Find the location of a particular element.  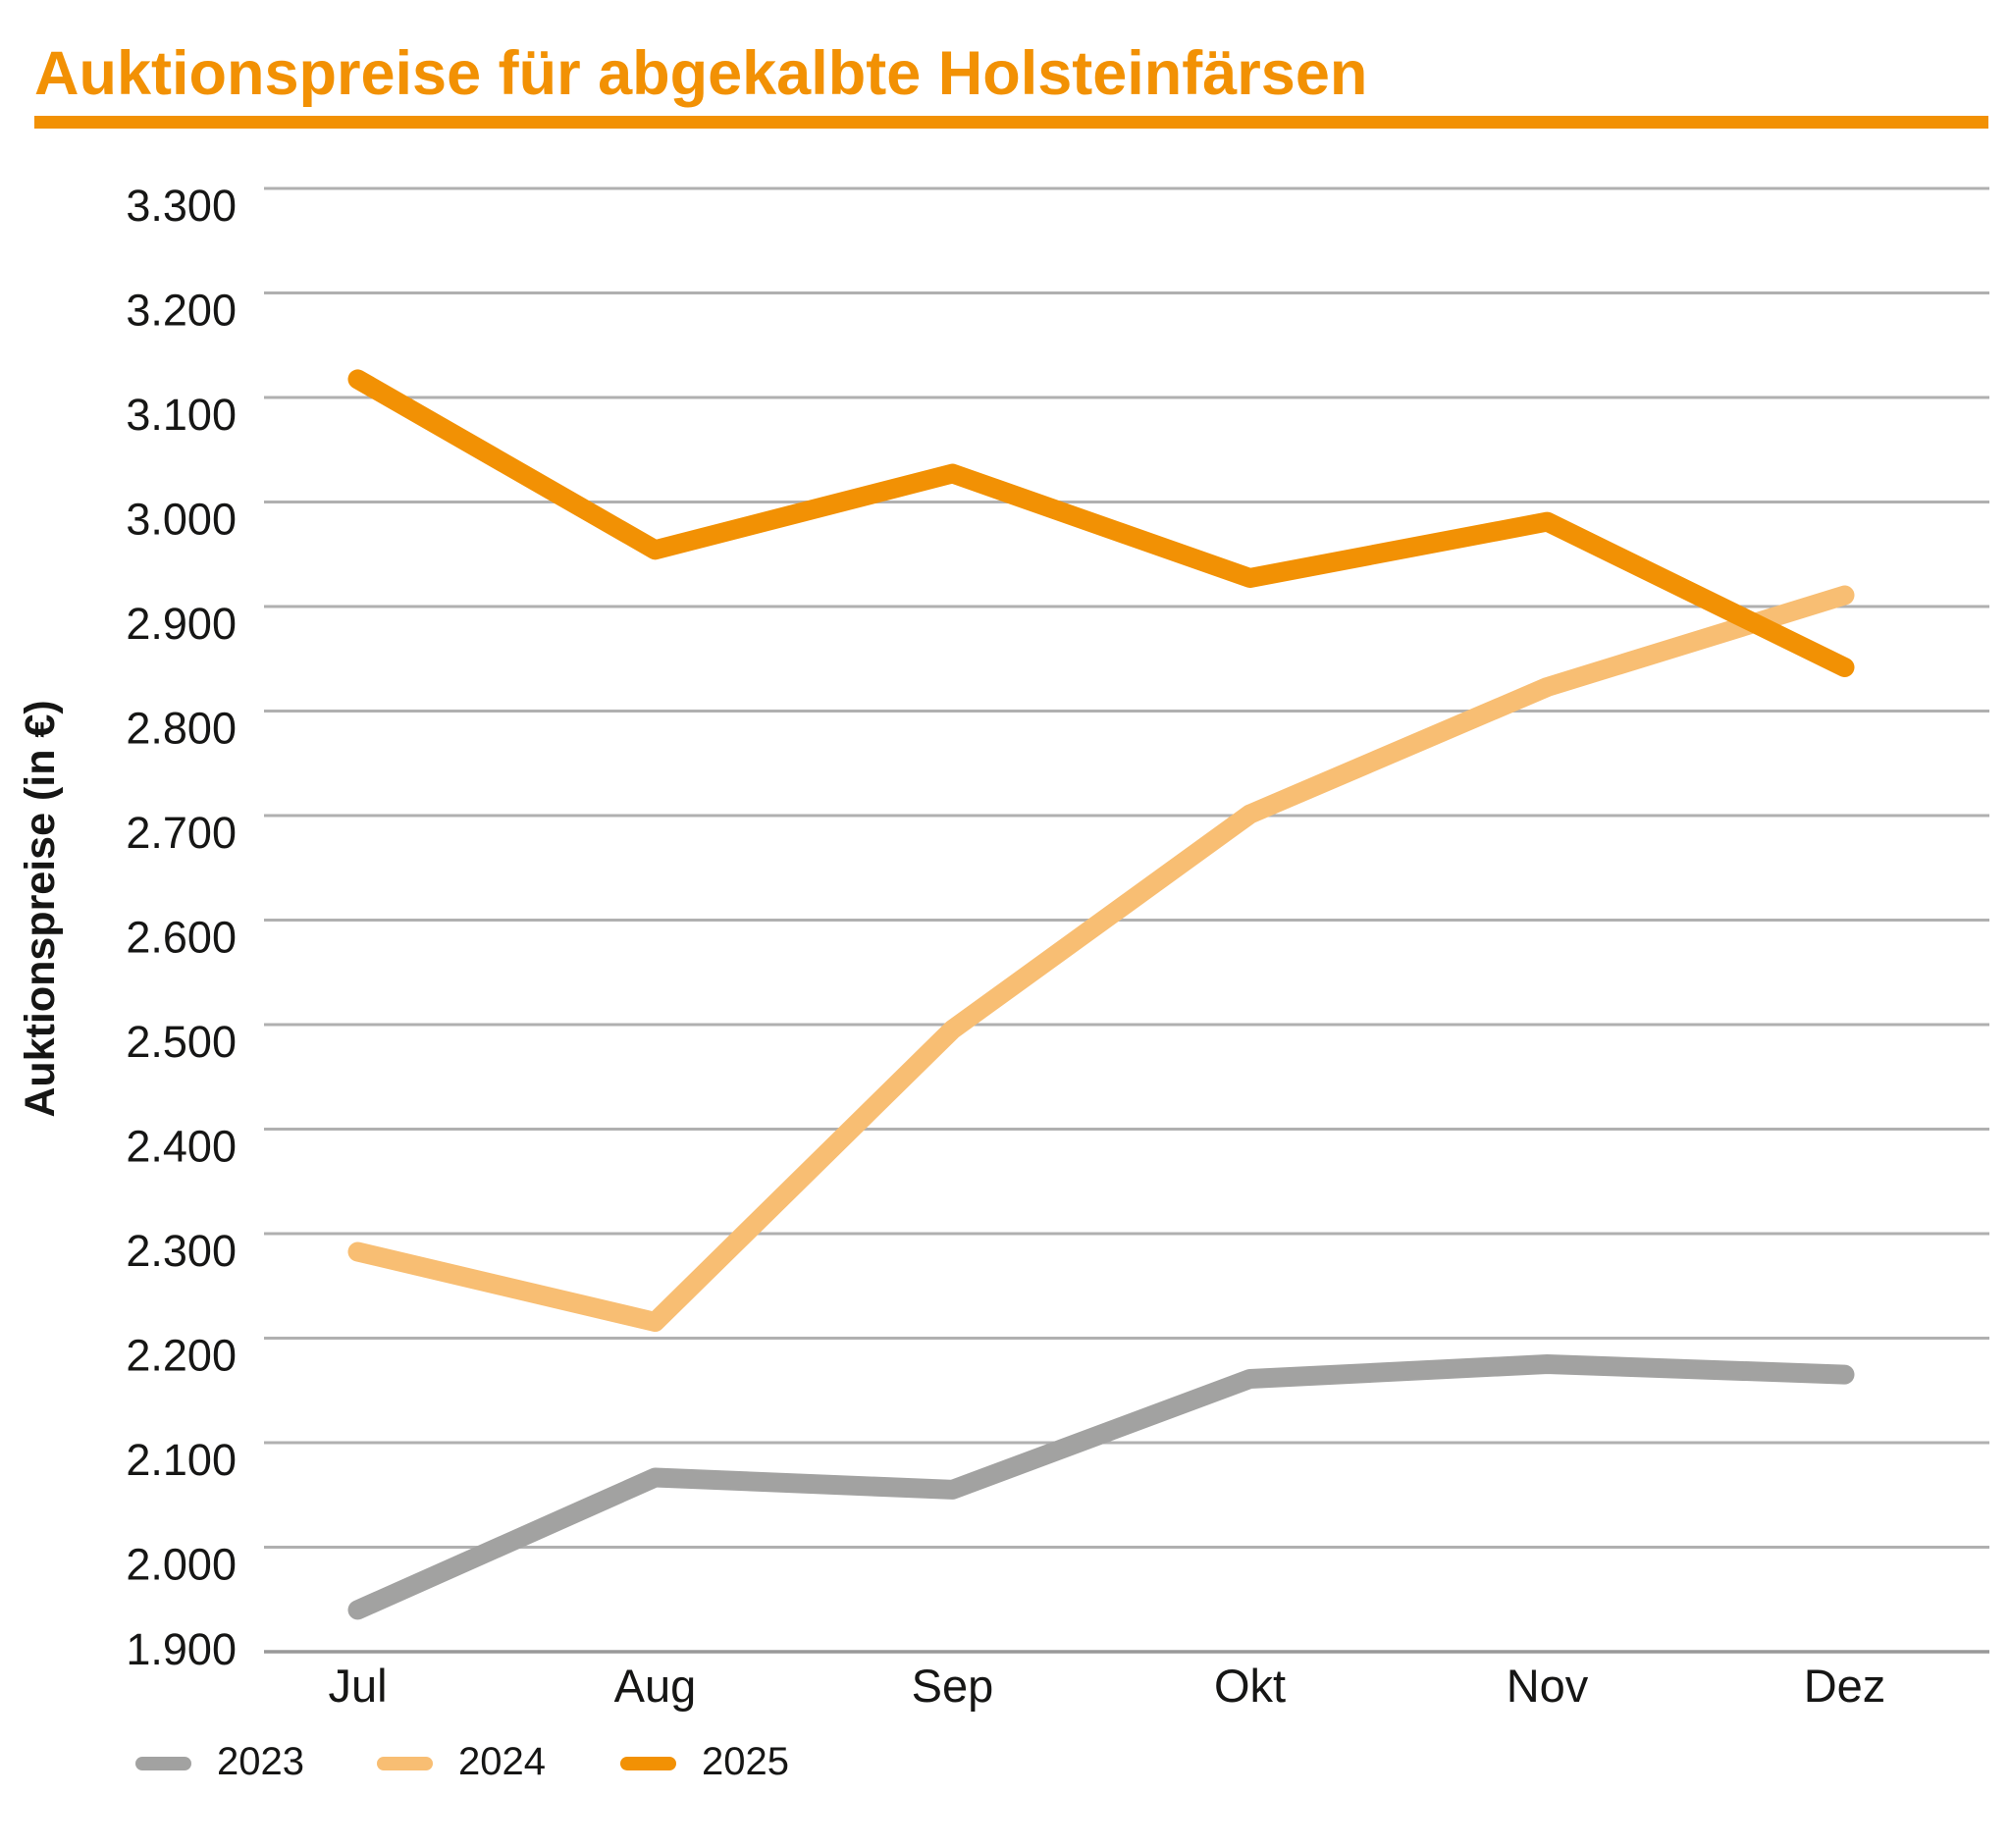

svg-text: Okt is located at coordinates (1250, 1686).